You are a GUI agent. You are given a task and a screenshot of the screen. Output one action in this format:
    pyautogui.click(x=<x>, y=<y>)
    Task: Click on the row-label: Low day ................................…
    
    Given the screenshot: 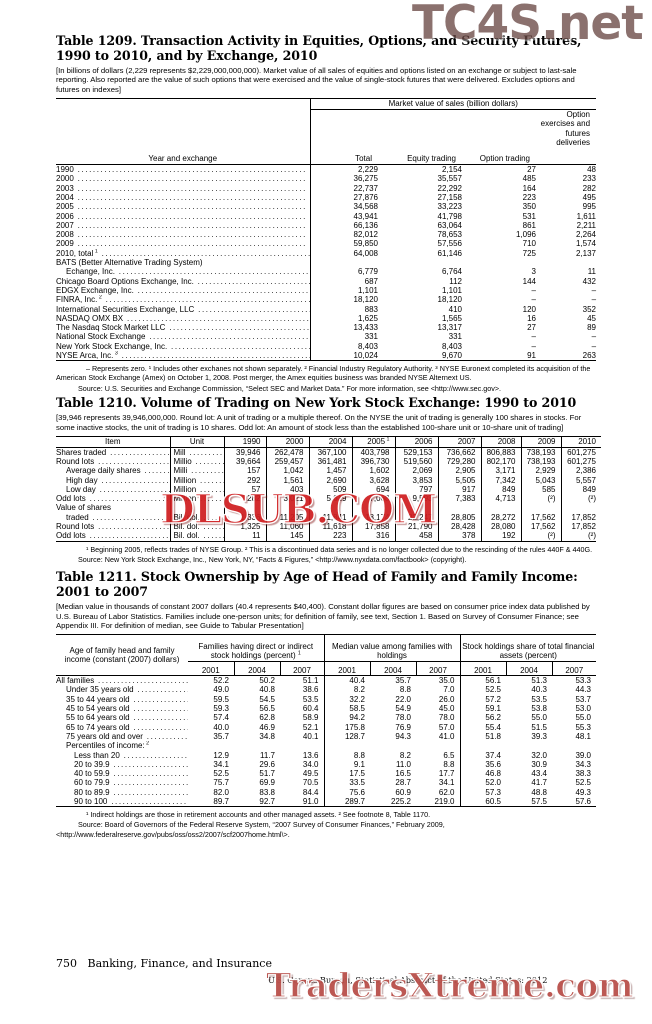 What is the action you would take?
    pyautogui.click(x=113, y=489)
    